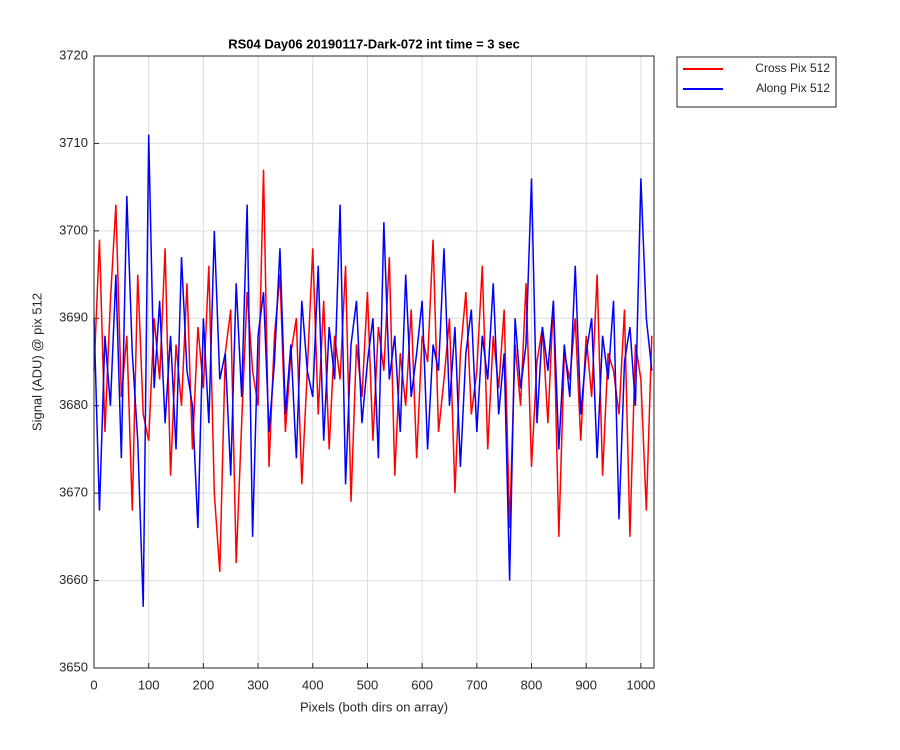  Describe the element at coordinates (73, 492) in the screenshot. I see `y-tick-label: 3670` at that location.